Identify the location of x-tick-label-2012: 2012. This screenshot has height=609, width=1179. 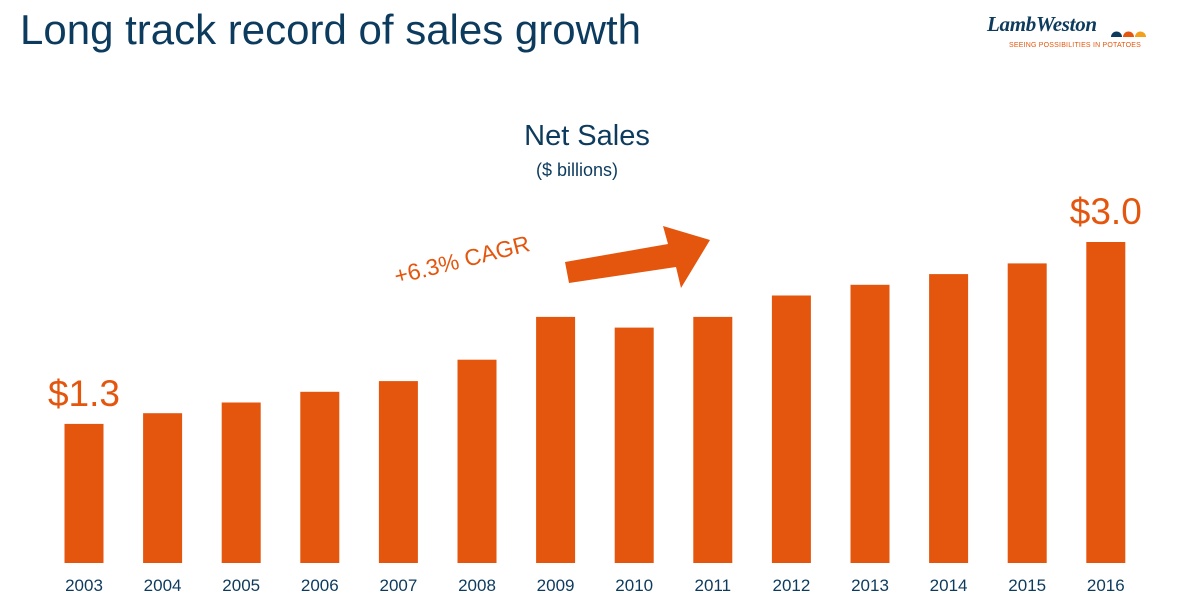
(791, 585).